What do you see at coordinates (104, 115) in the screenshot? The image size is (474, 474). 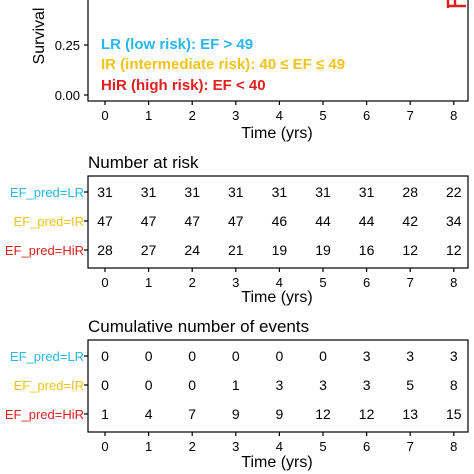 I see `survival-x-tick-label-0: 0` at bounding box center [104, 115].